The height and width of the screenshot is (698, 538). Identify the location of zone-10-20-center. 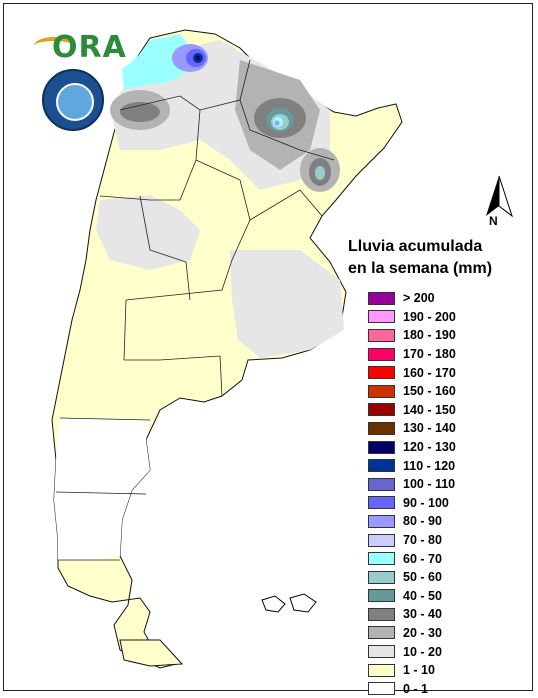
(148, 232).